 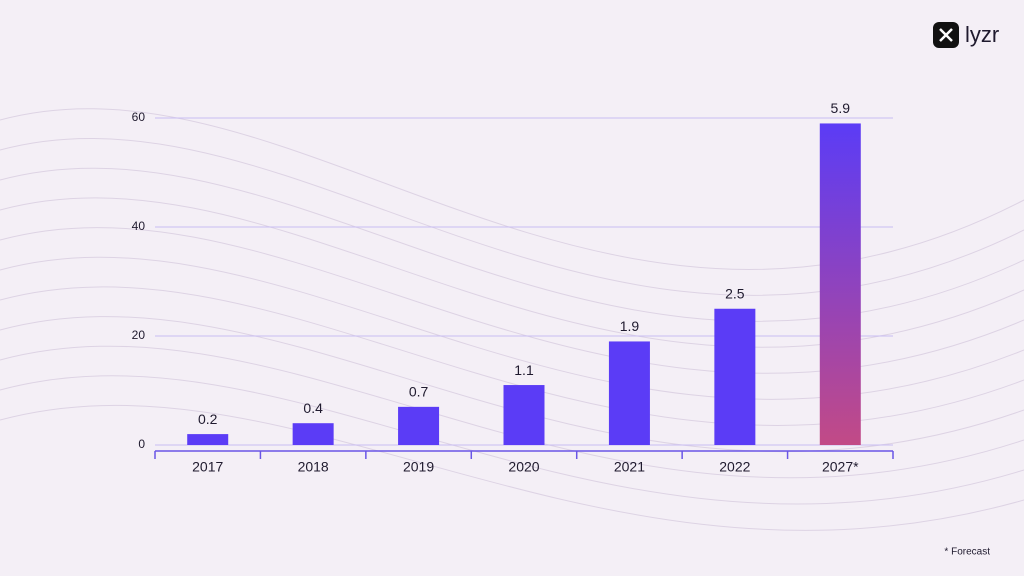 What do you see at coordinates (967, 552) in the screenshot?
I see `footnote: * Forecast` at bounding box center [967, 552].